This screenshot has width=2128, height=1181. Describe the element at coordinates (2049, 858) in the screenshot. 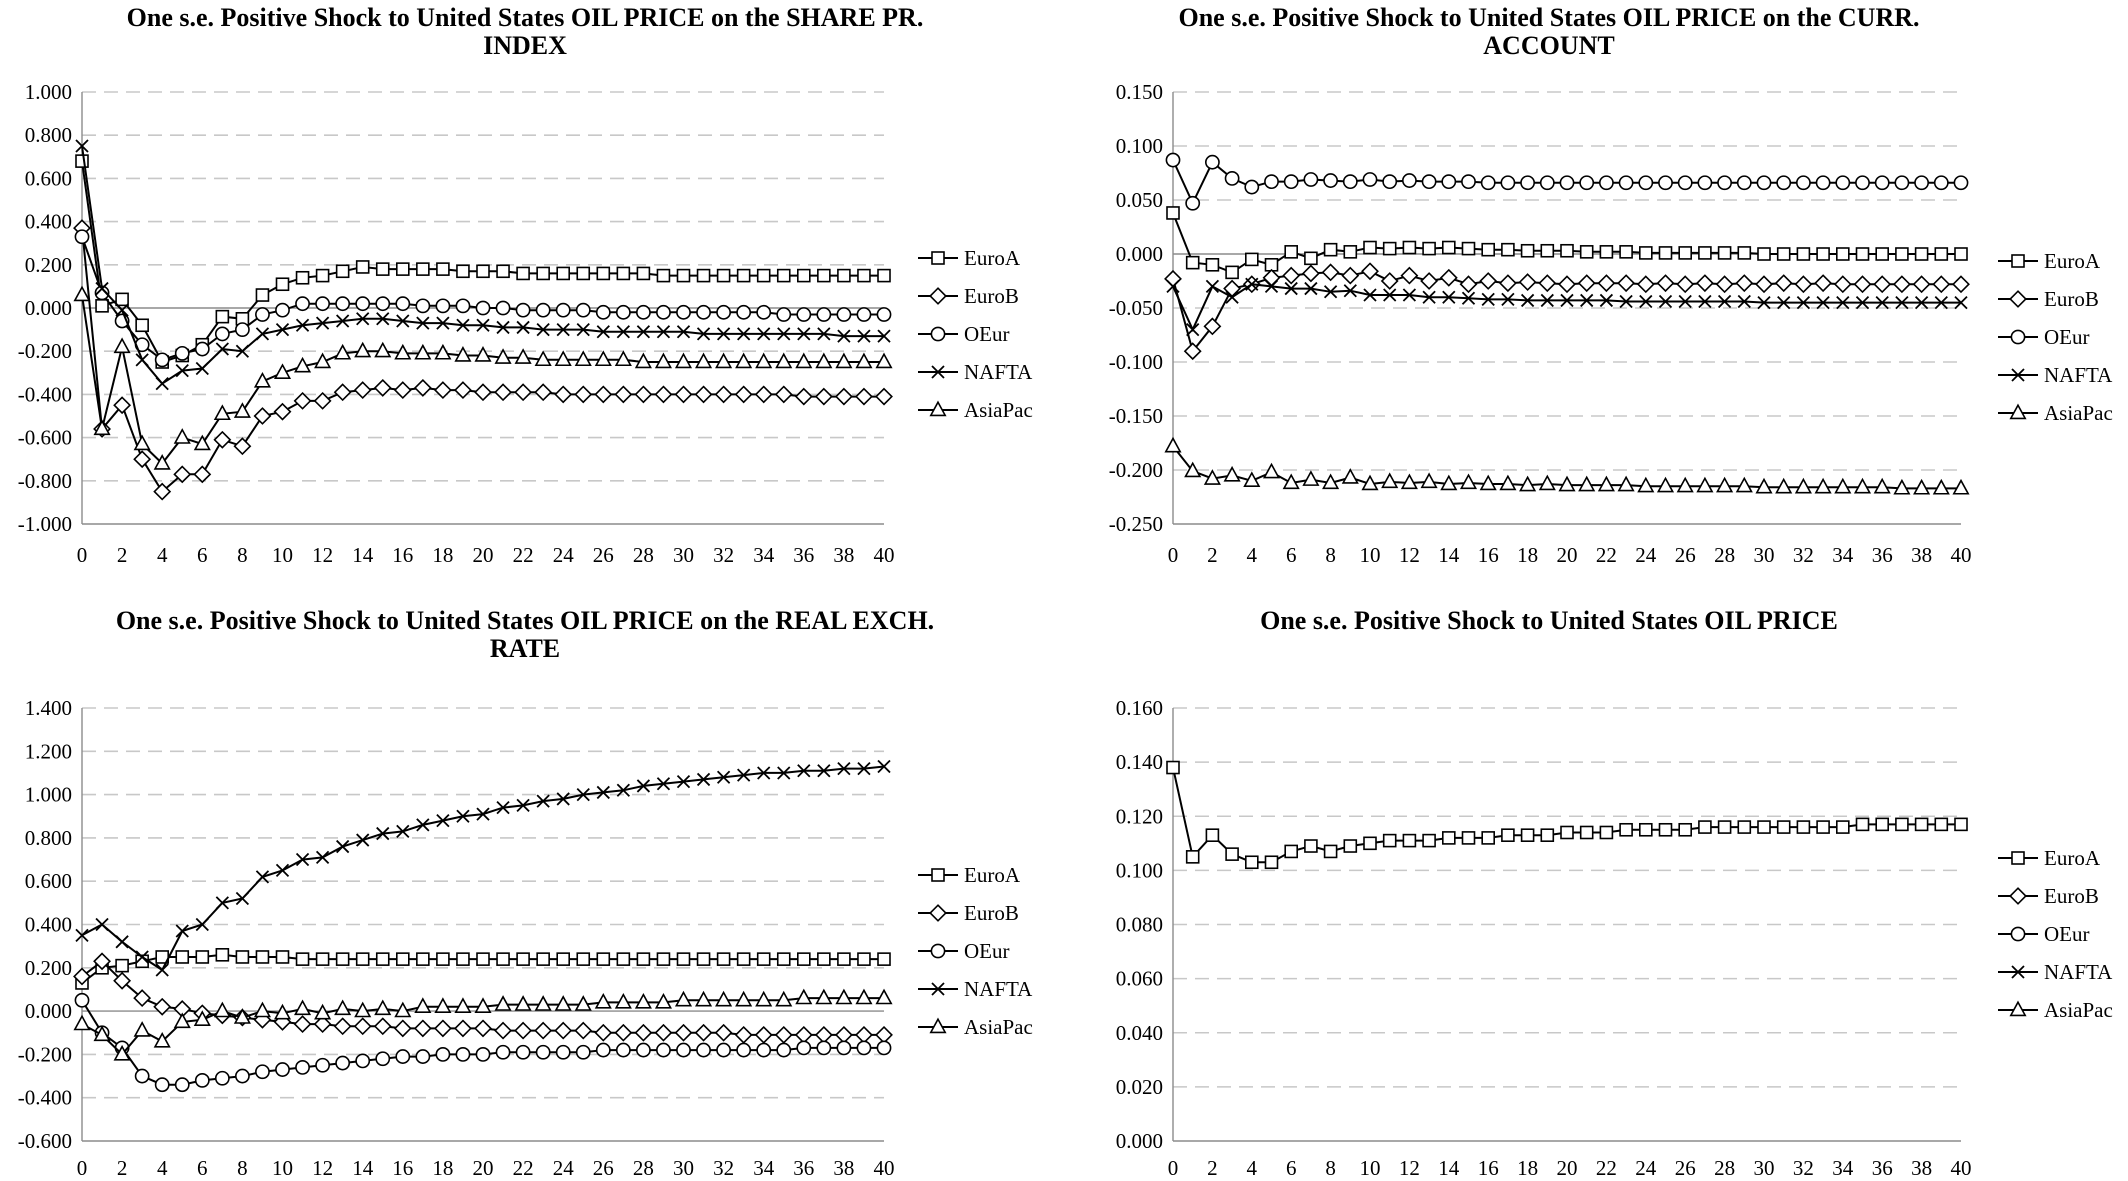

I see `legend-item-euroa: EuroA` at that location.